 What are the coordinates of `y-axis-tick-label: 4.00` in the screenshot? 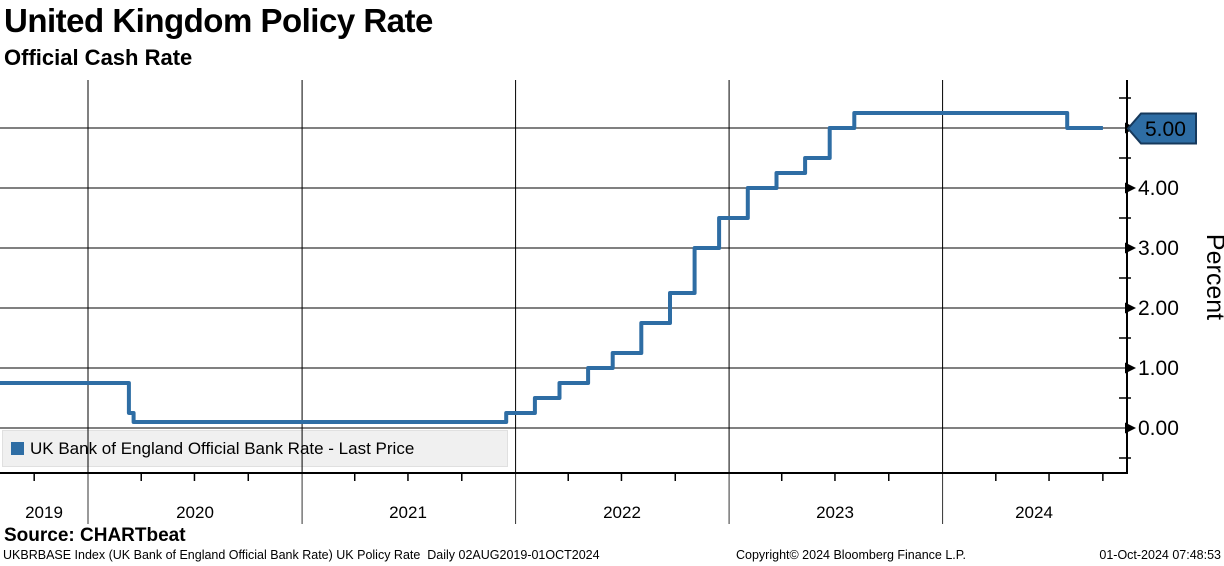 It's located at (1158, 188).